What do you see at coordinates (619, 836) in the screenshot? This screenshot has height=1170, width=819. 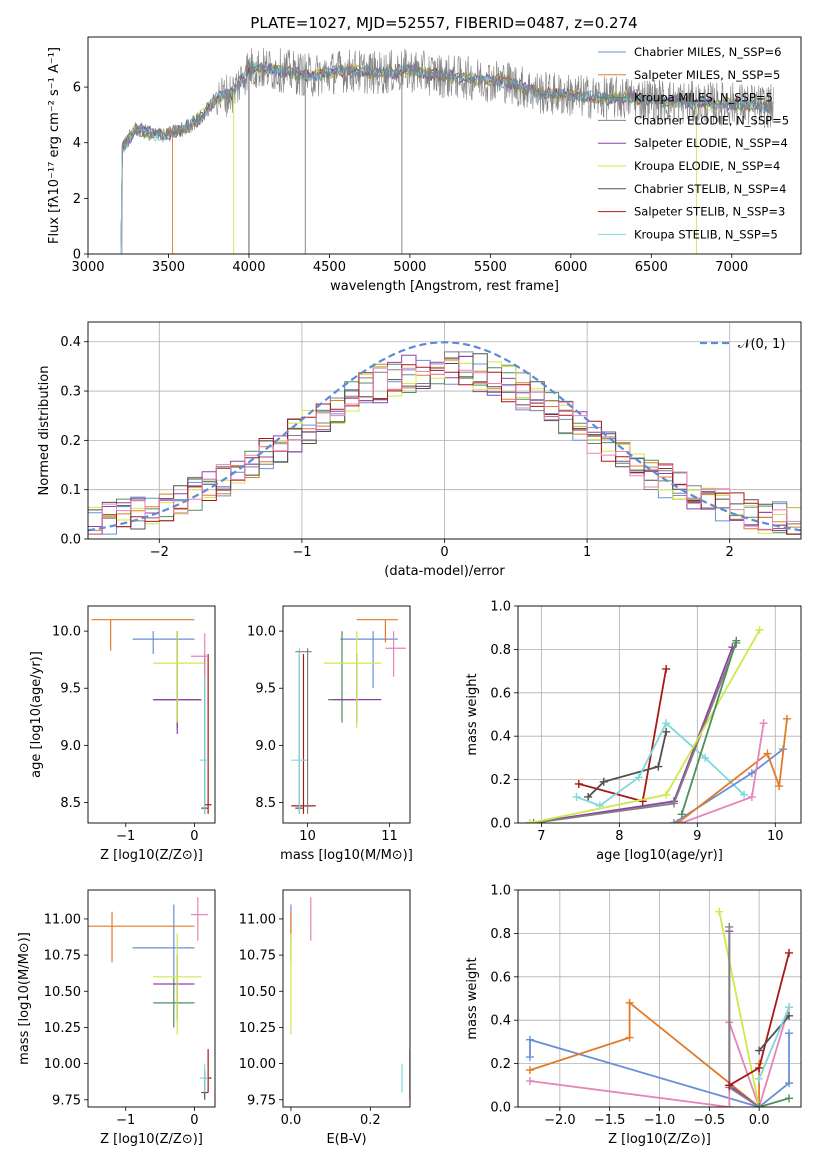 I see `x-tick-label: 8` at bounding box center [619, 836].